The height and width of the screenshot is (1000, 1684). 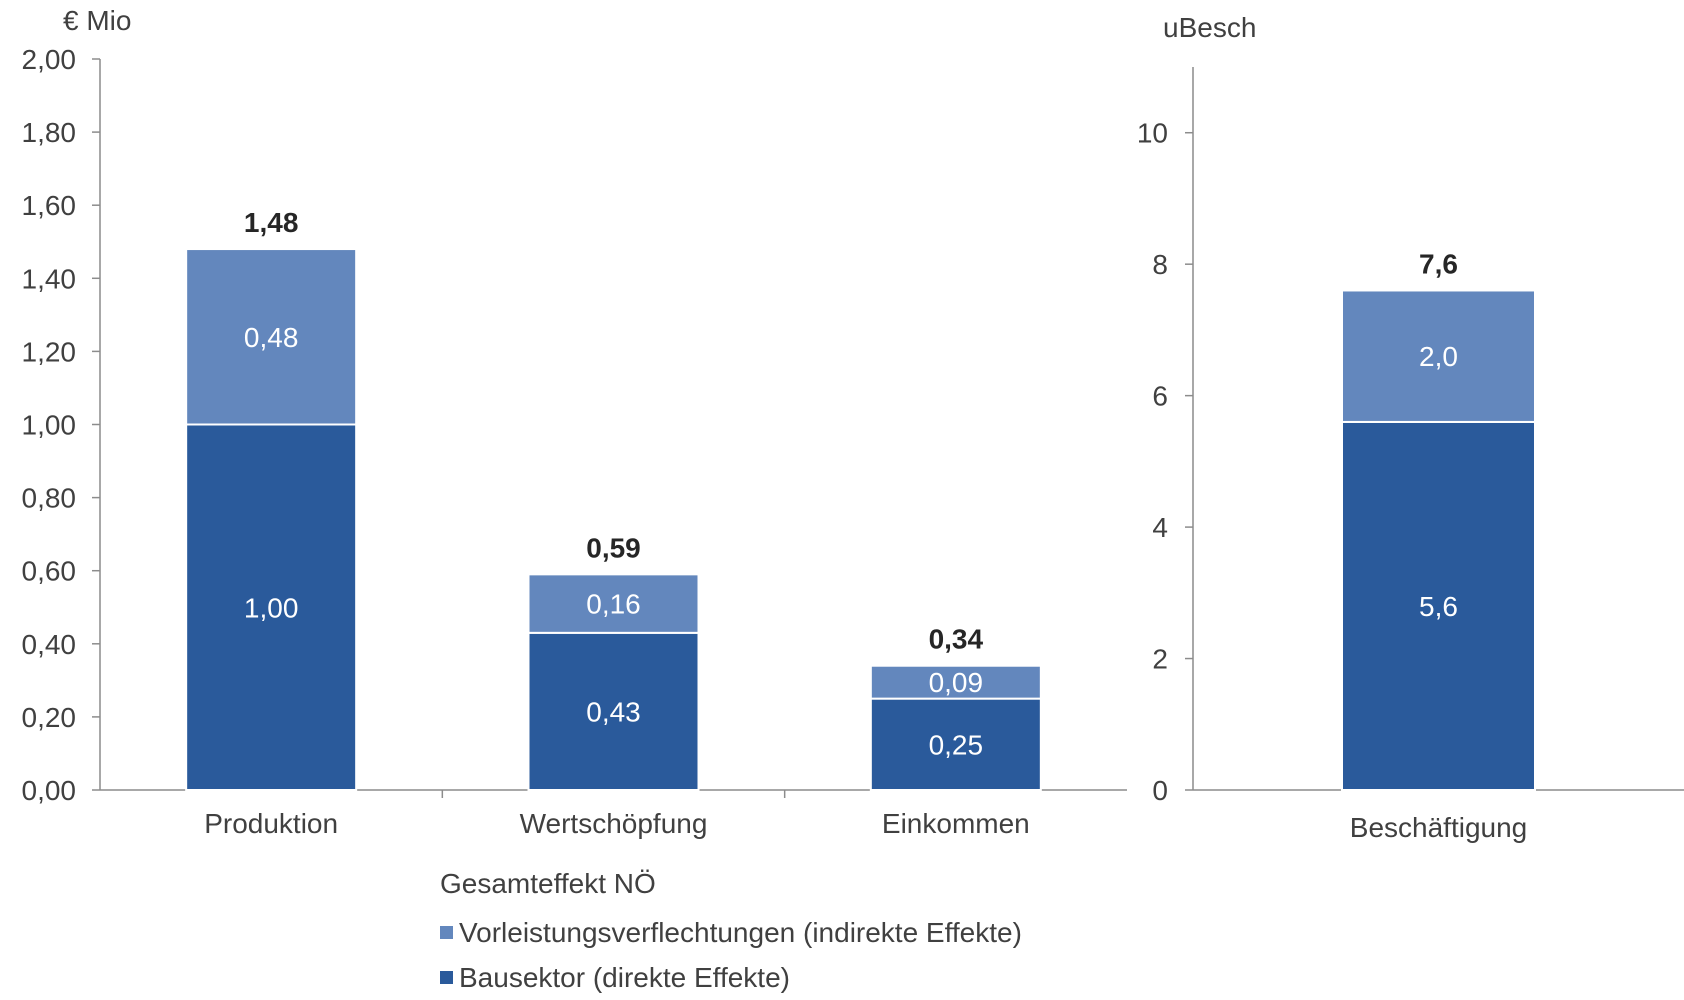 I want to click on panel2-bar-indirect, so click(x=1438, y=356).